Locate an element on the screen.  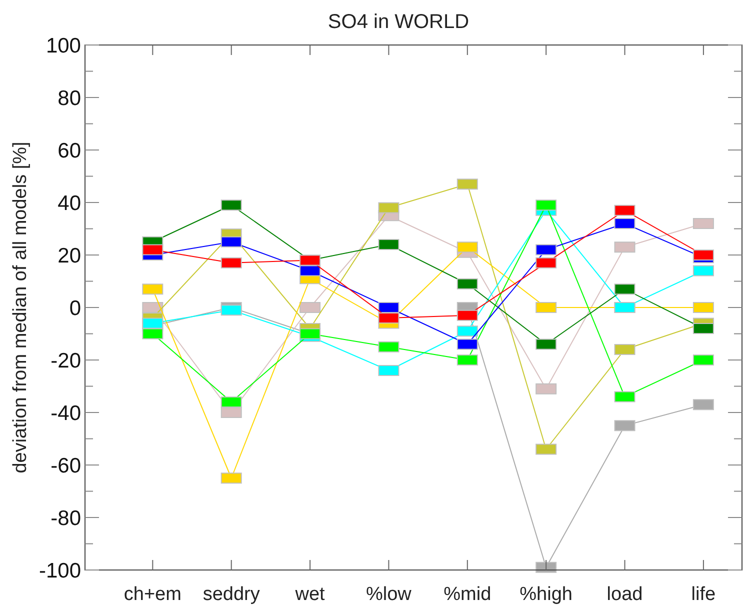
y-tick-label: -100 is located at coordinates (59, 570).